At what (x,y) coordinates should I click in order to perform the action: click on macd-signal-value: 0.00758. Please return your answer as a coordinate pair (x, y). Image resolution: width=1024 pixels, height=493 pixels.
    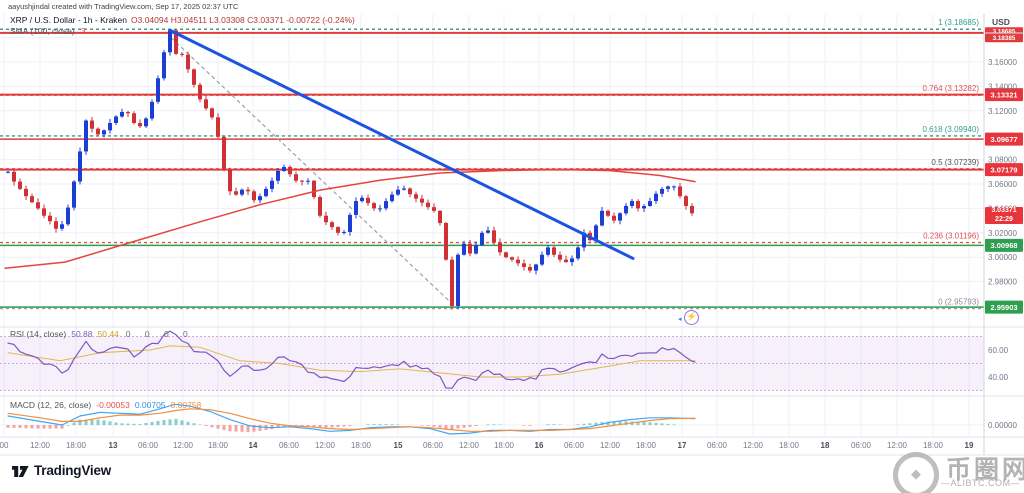
    Looking at the image, I should click on (186, 405).